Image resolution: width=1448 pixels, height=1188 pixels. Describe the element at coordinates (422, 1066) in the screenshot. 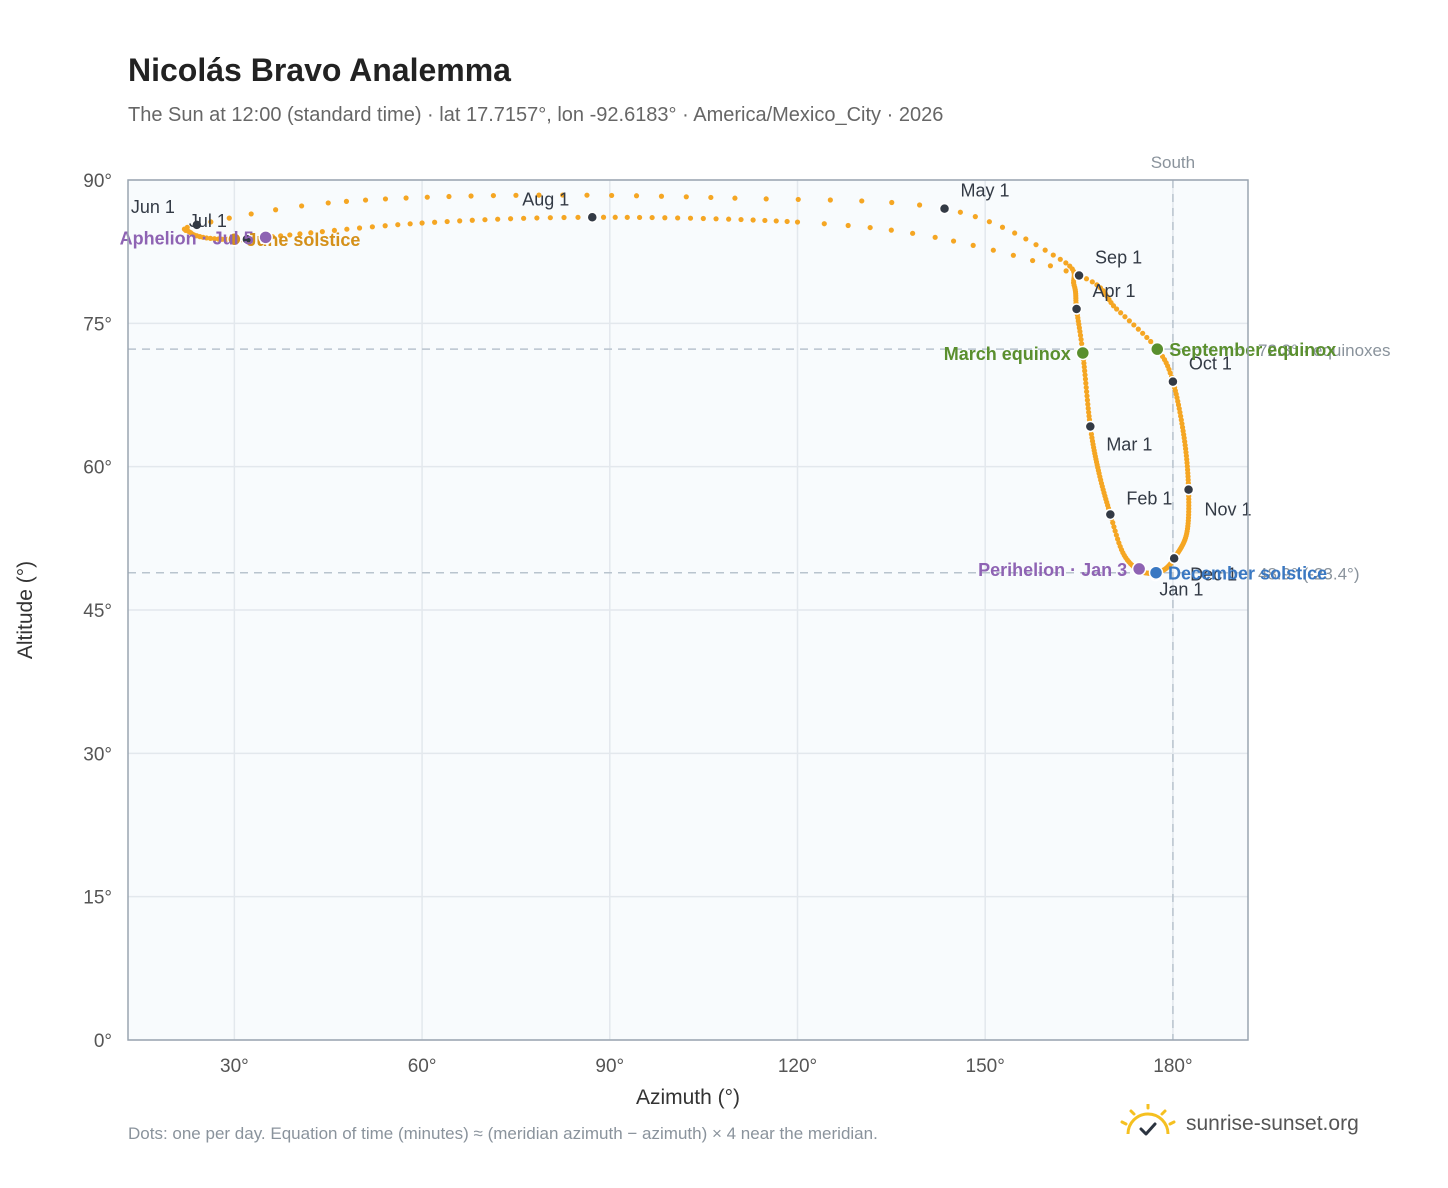

I see `x-tick-label: 60°` at that location.